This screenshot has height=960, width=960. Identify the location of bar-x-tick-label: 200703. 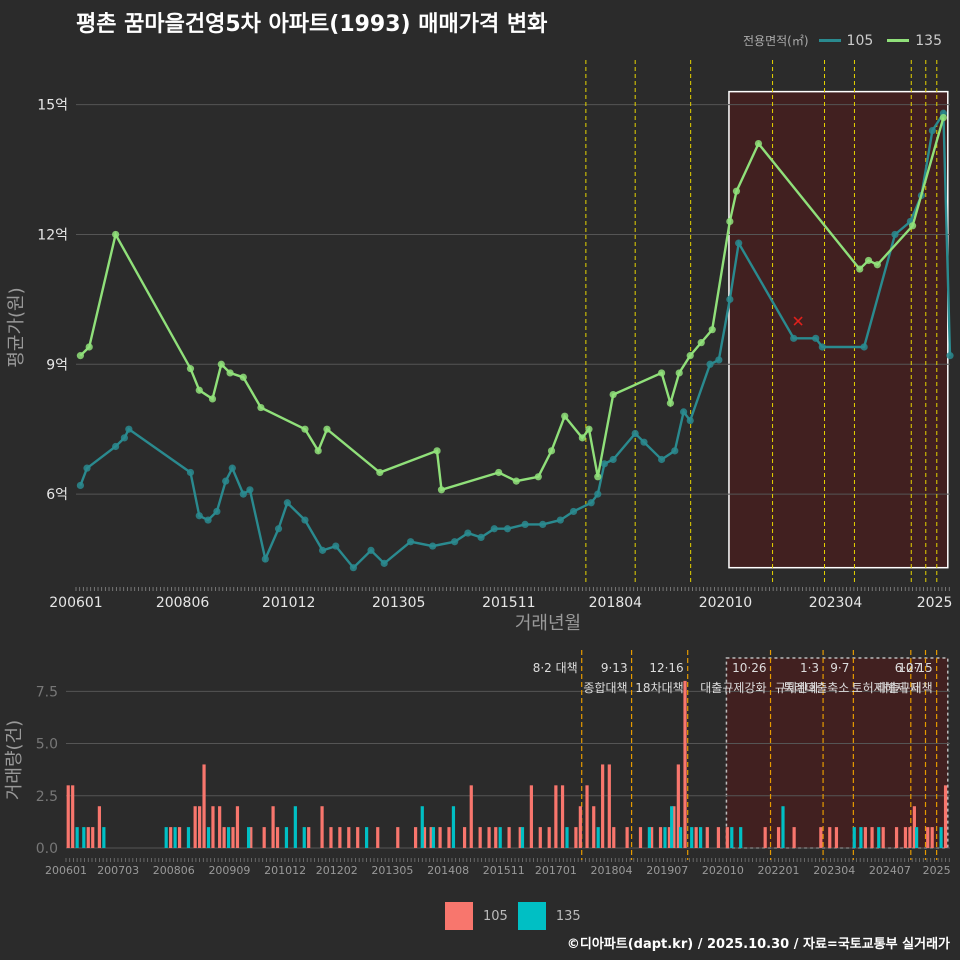
(118, 870).